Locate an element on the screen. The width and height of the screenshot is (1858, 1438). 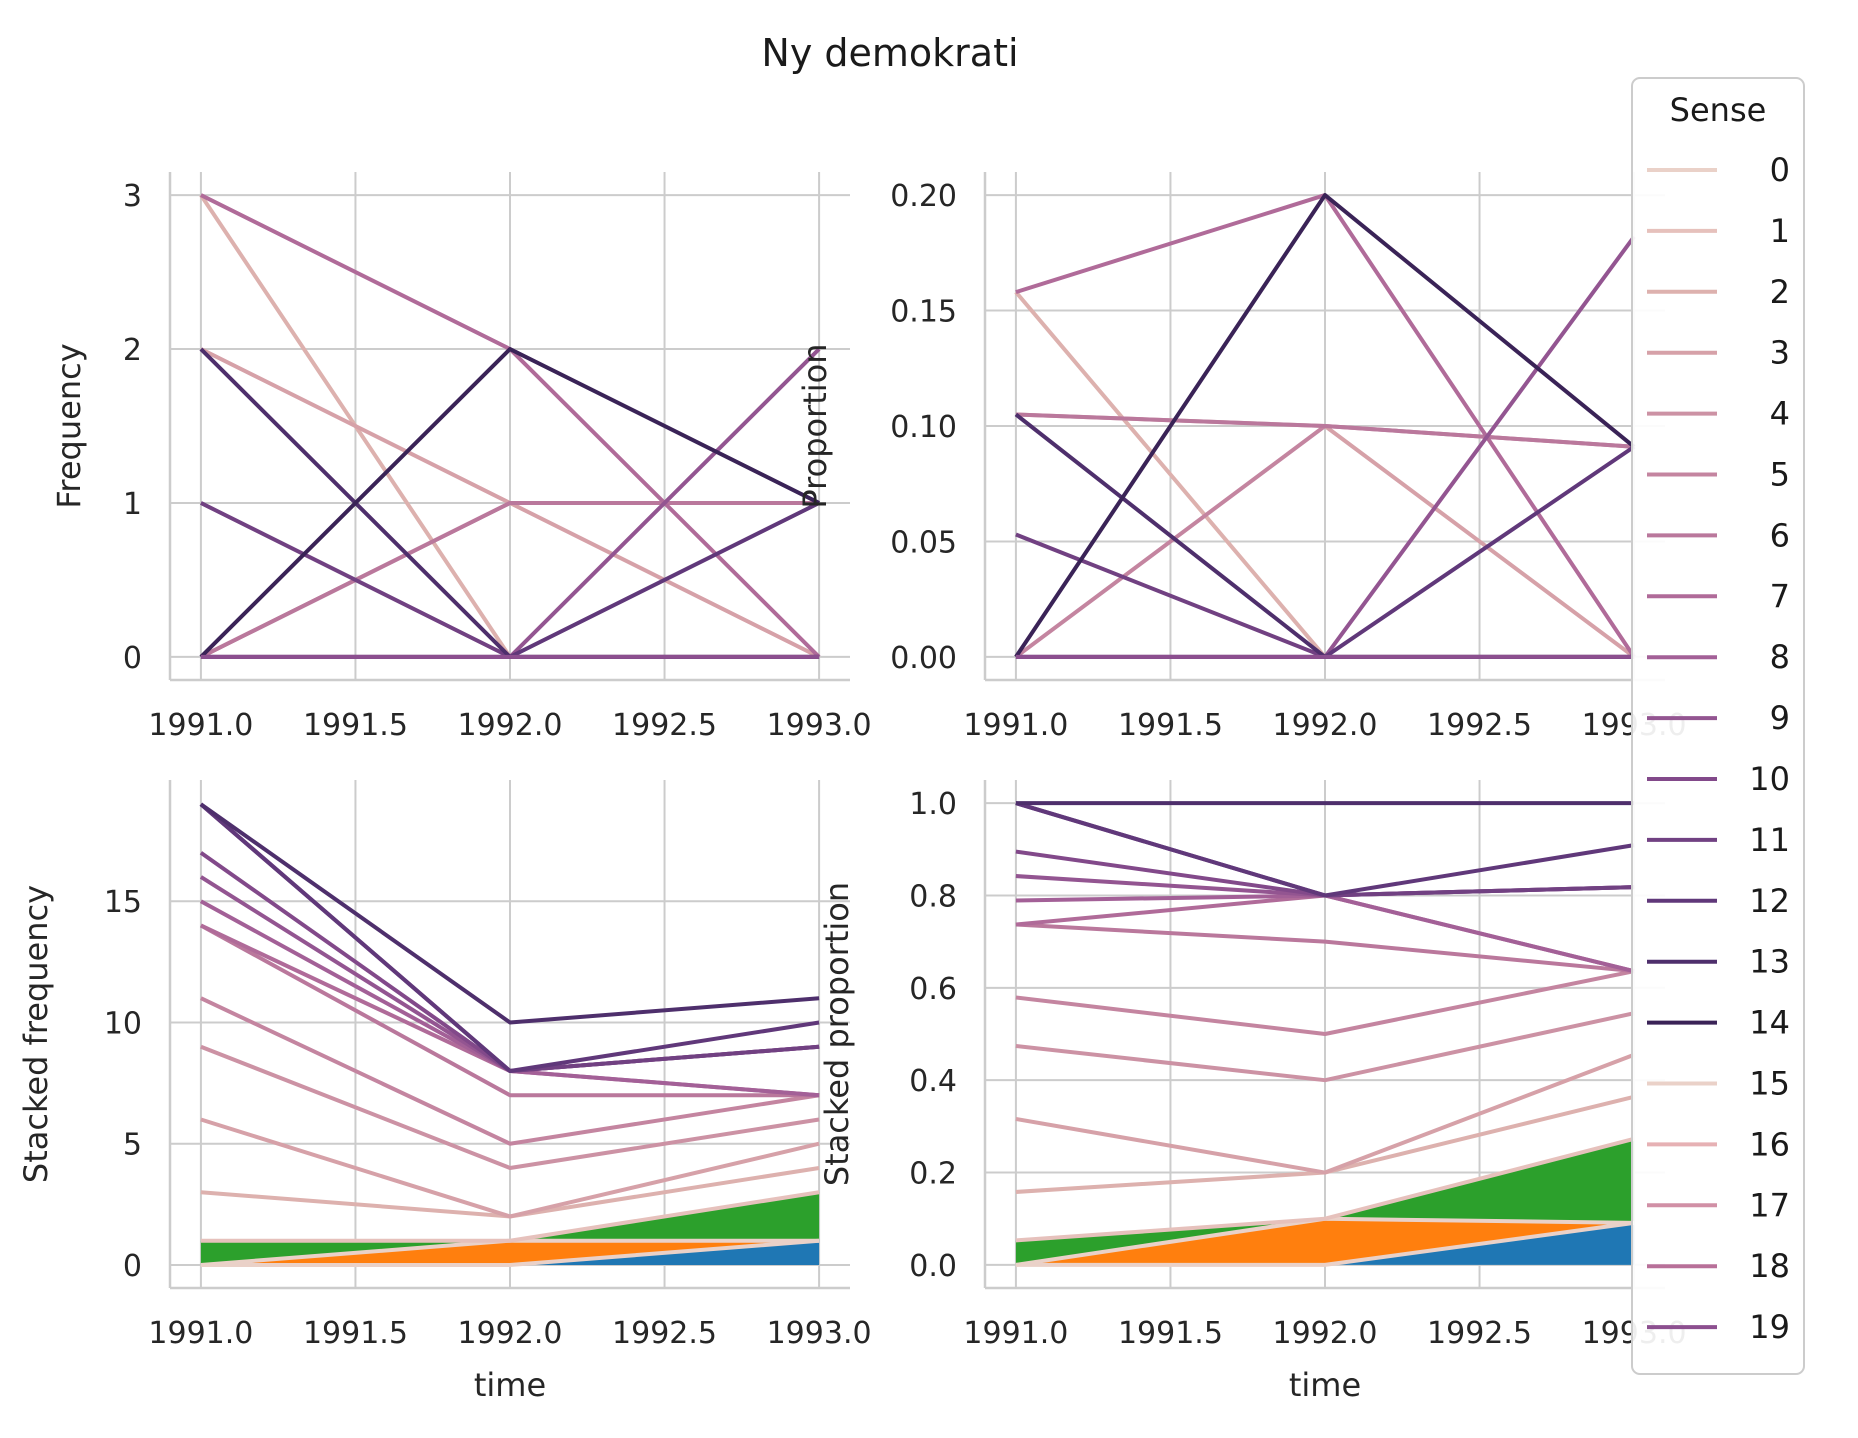
chart-title: Ny demokrati is located at coordinates (889, 53).